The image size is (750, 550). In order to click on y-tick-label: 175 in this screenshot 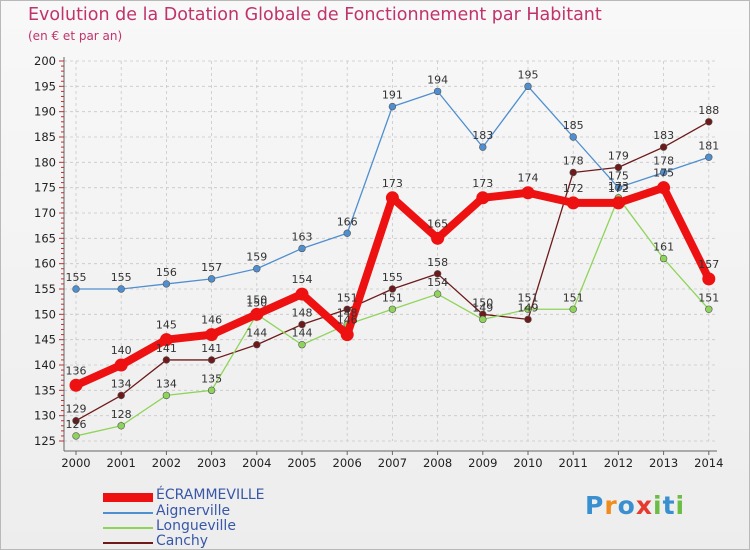, I will do `click(45, 188)`.